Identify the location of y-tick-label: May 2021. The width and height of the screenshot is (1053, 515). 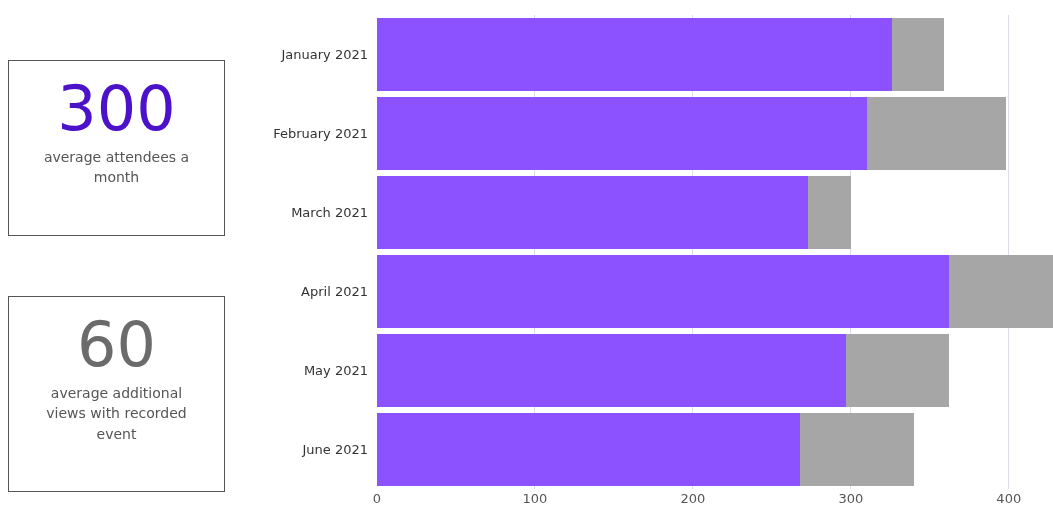
(335, 371).